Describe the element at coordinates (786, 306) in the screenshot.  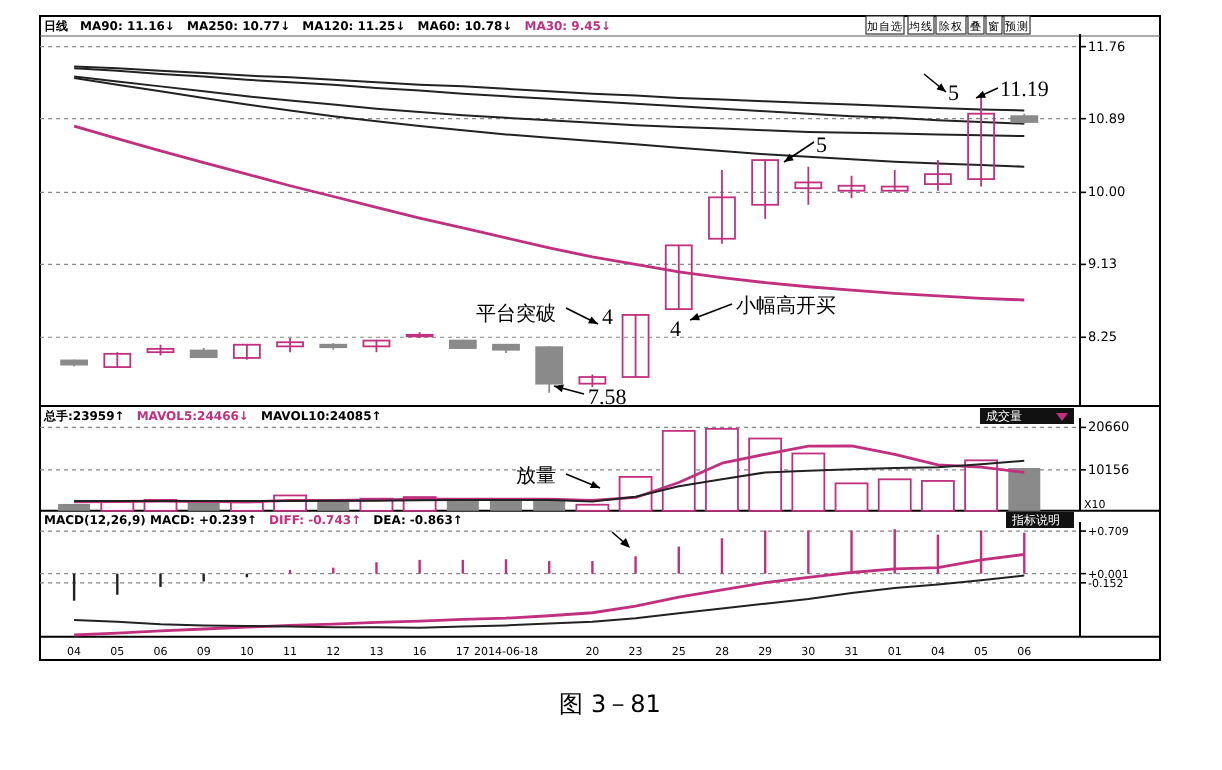
I see `annotation: 小幅高开买` at that location.